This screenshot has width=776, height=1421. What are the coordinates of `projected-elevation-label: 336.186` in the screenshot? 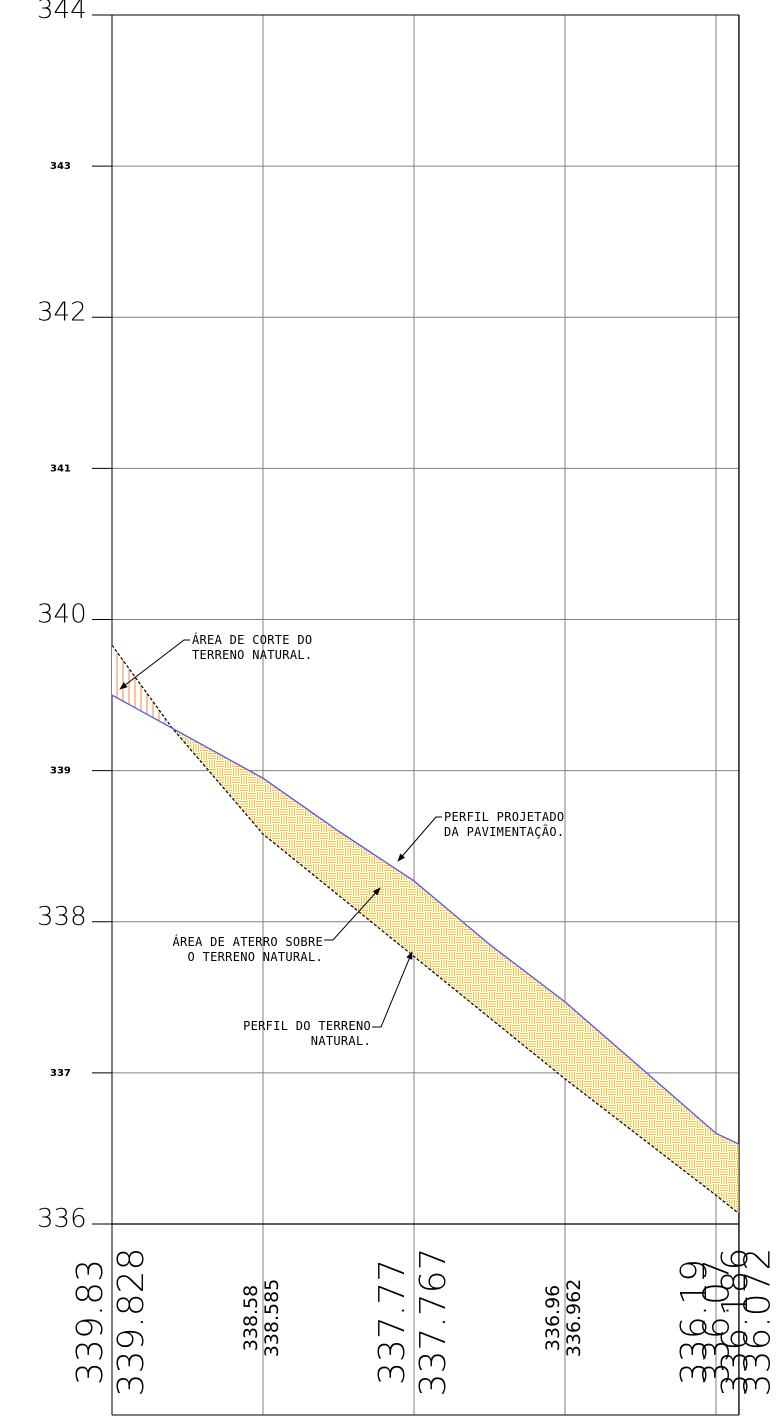 It's located at (735, 1322).